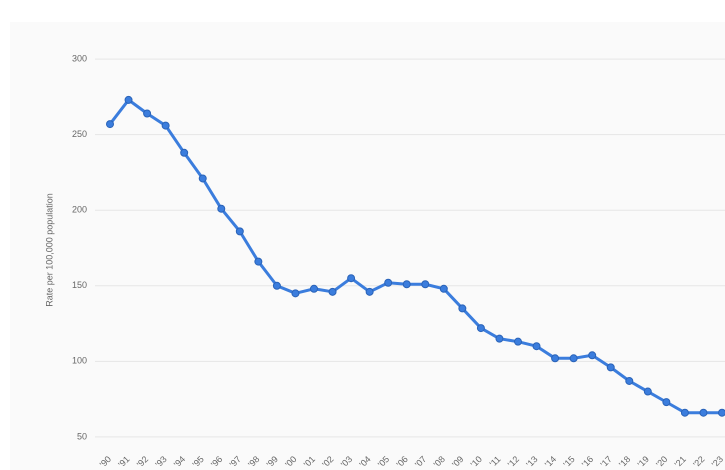 The image size is (725, 470). Describe the element at coordinates (79, 361) in the screenshot. I see `y-tick-label: 100` at that location.